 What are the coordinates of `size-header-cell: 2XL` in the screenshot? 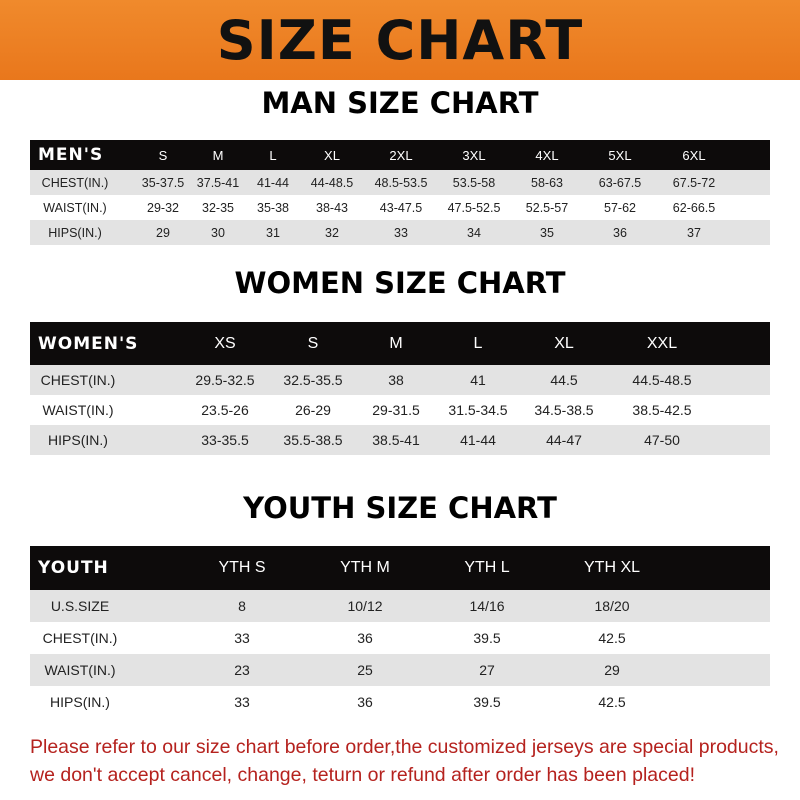 It's located at (401, 155).